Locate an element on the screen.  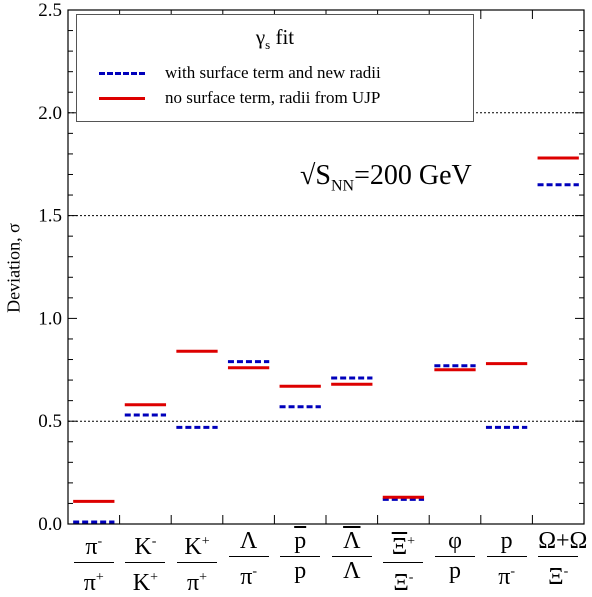
y-tick-label: 2.5 is located at coordinates (50, 10).